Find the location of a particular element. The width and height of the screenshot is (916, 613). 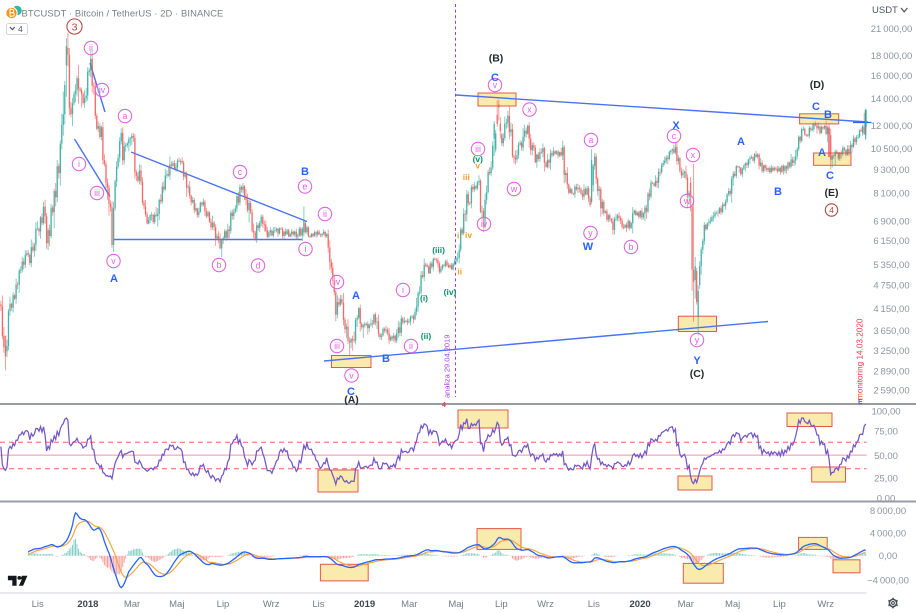

svg-text: 18 000,00 is located at coordinates (892, 56).